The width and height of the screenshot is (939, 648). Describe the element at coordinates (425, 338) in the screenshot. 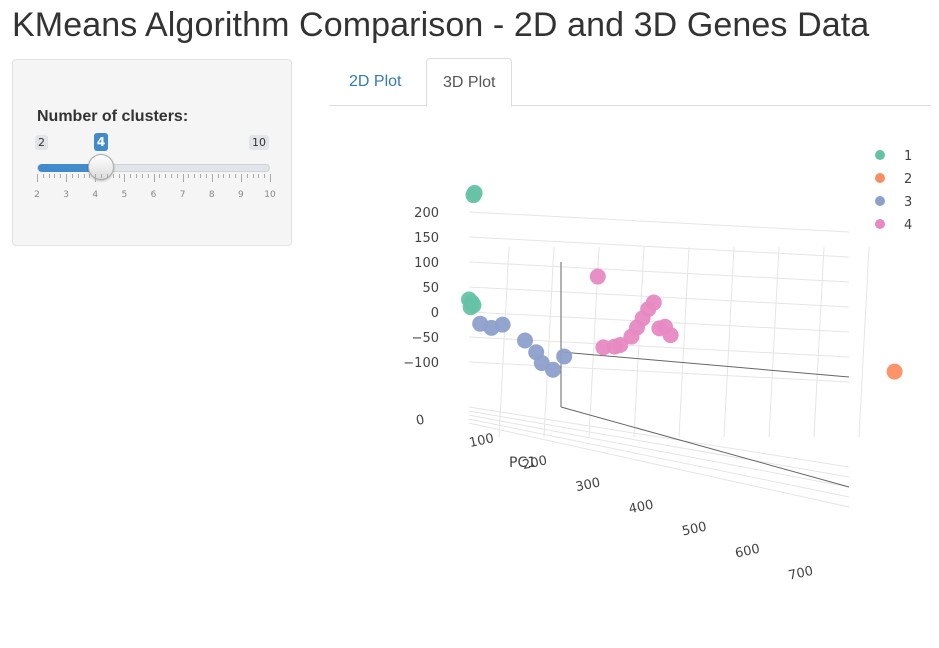

I see `z-tick-label: −50` at that location.